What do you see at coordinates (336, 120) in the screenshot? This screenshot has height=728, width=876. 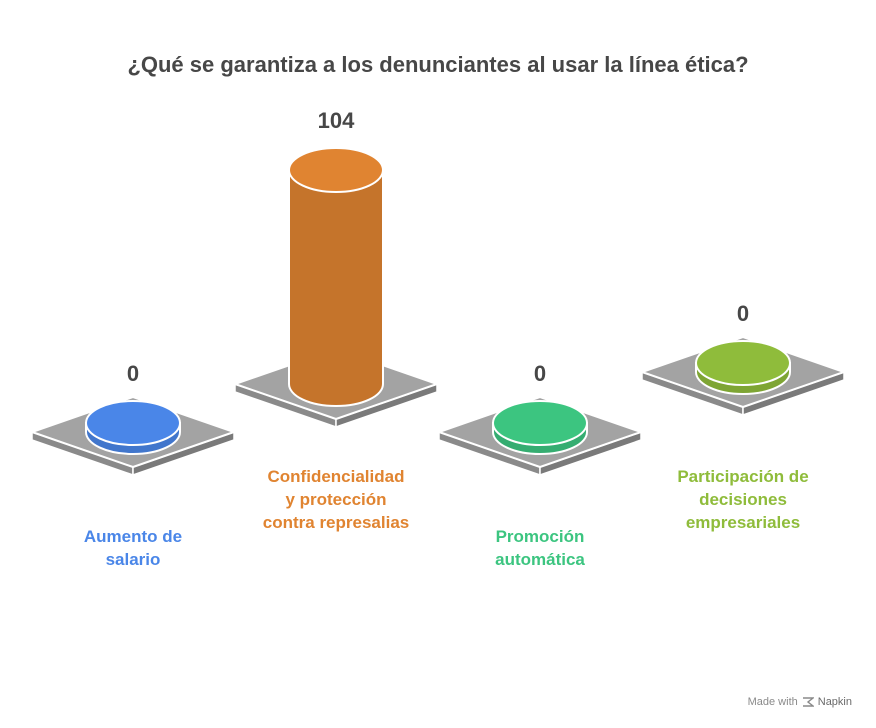 I see `value-label-2: 104` at bounding box center [336, 120].